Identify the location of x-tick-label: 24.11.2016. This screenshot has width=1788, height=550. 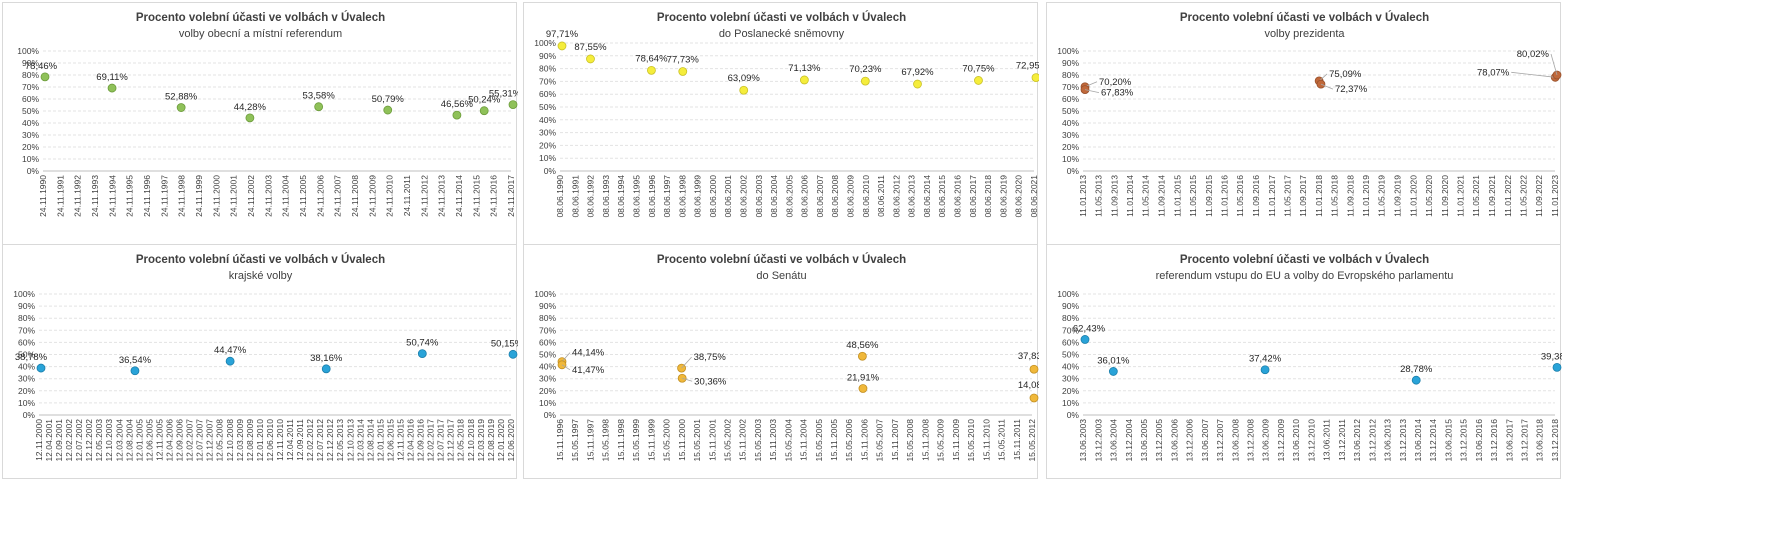
(494, 196).